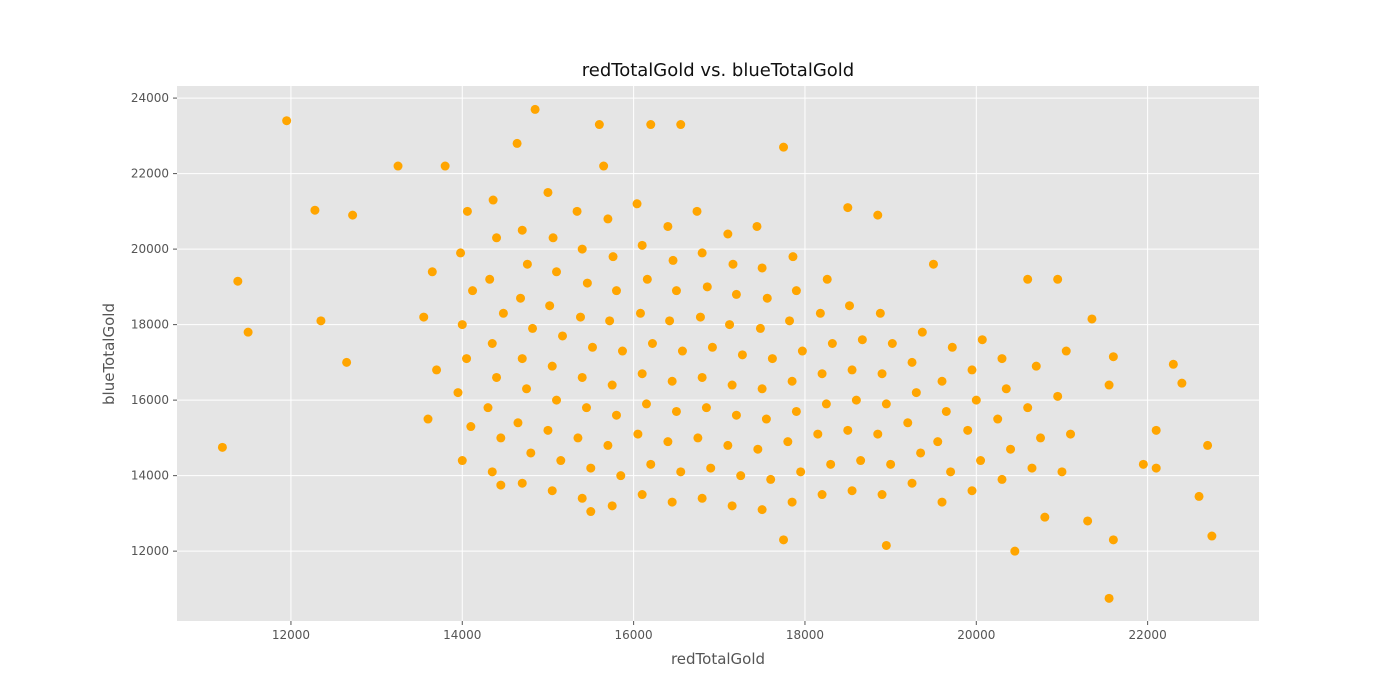  Describe the element at coordinates (150, 325) in the screenshot. I see `y-tick-label: 18000` at that location.